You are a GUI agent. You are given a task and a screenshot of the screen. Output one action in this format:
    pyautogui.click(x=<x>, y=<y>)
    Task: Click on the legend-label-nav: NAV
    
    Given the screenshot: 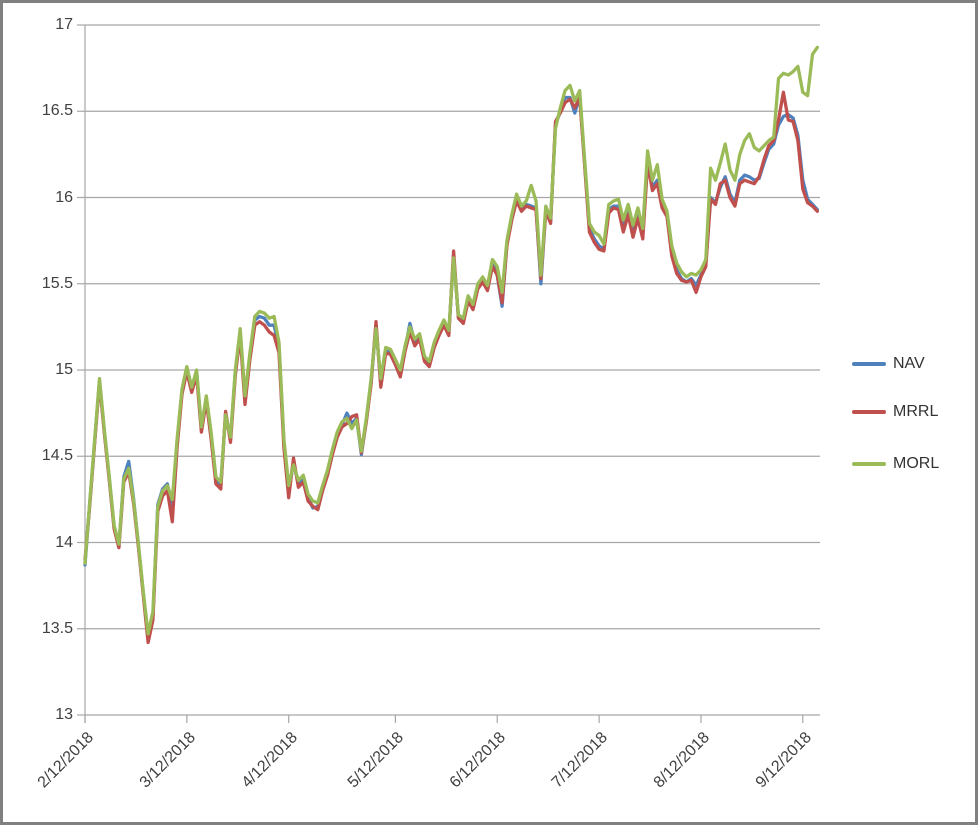 What is the action you would take?
    pyautogui.click(x=909, y=363)
    